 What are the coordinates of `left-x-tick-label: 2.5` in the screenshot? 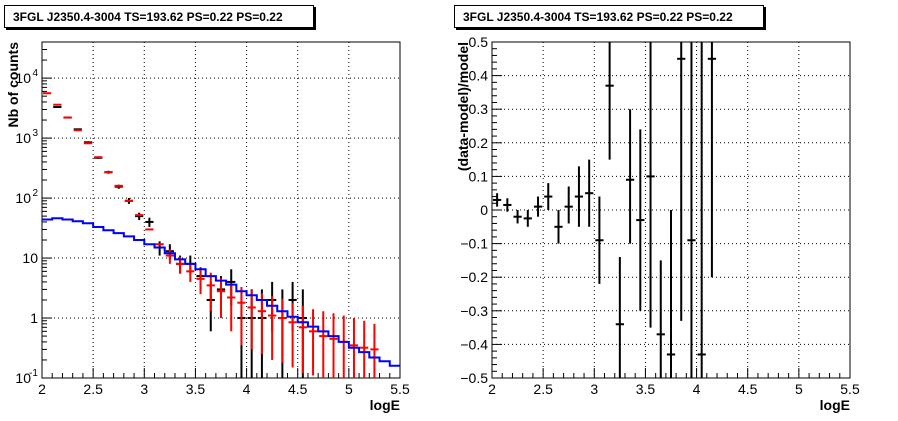 It's located at (93, 389).